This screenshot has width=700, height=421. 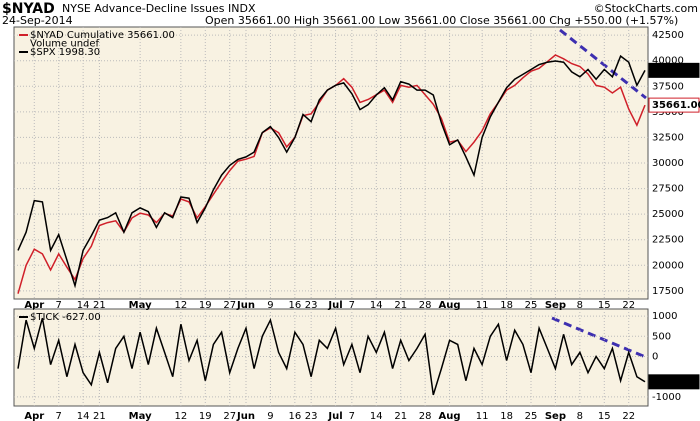 I want to click on y-tick-label: 25000, so click(x=668, y=214).